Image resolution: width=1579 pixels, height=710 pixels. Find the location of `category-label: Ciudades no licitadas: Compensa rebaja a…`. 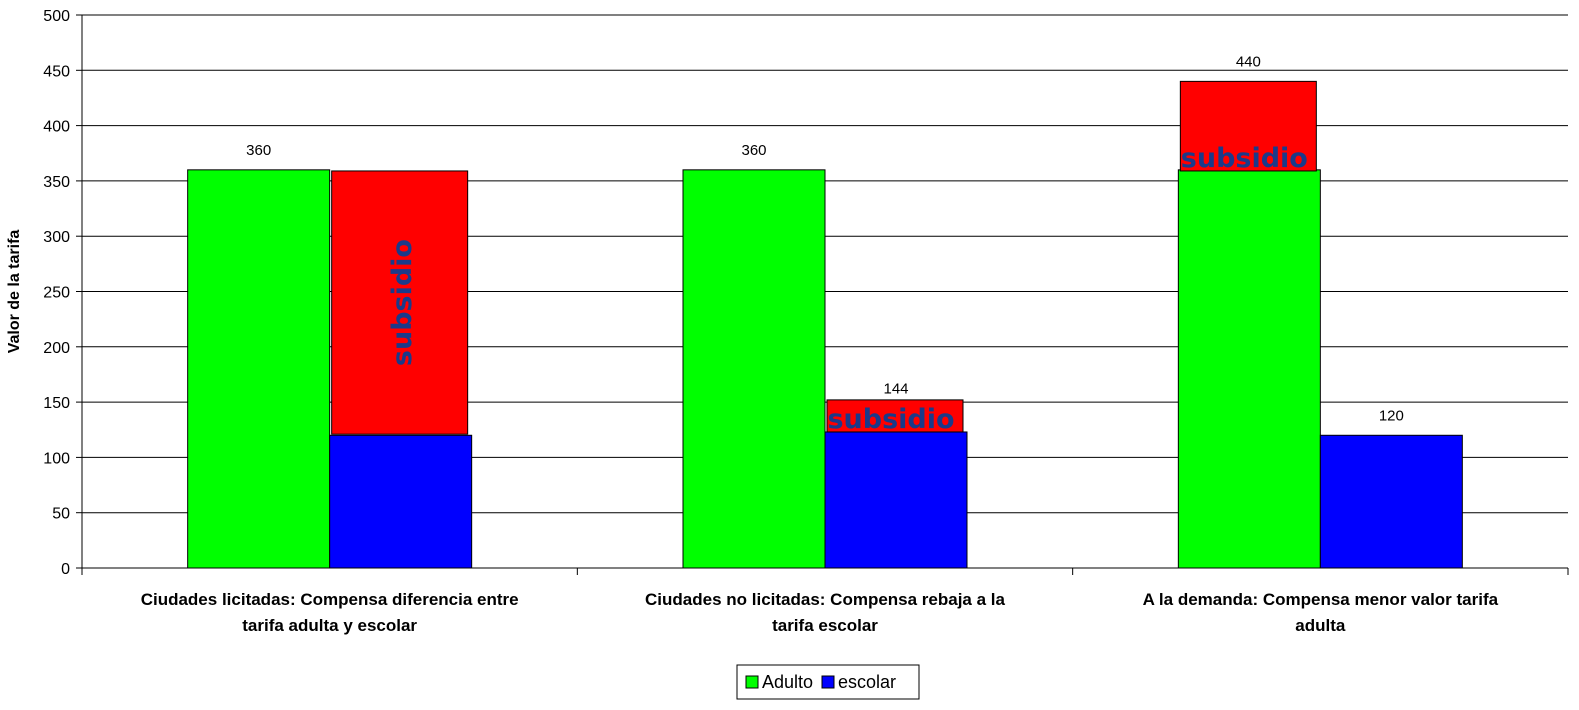

category-label: Ciudades no licitadas: Compensa rebaja a… is located at coordinates (825, 599).